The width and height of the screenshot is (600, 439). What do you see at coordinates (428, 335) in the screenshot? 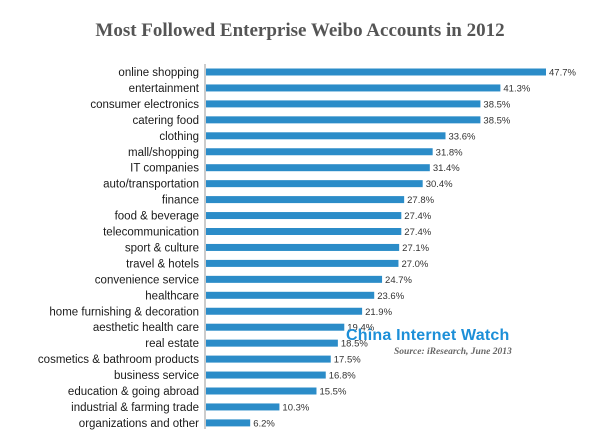
I see `brand-name: China Internet Watch` at bounding box center [428, 335].